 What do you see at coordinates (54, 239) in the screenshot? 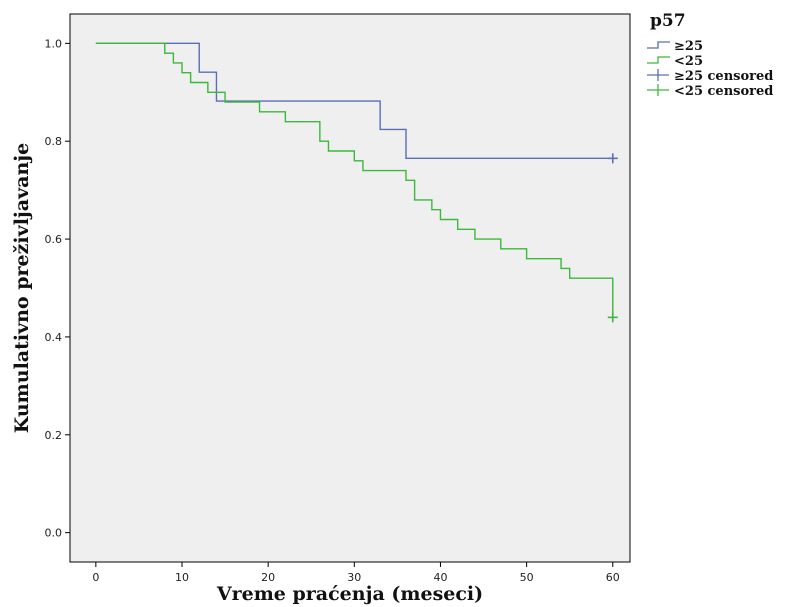
I see `y-tick-label: 0.6` at bounding box center [54, 239].